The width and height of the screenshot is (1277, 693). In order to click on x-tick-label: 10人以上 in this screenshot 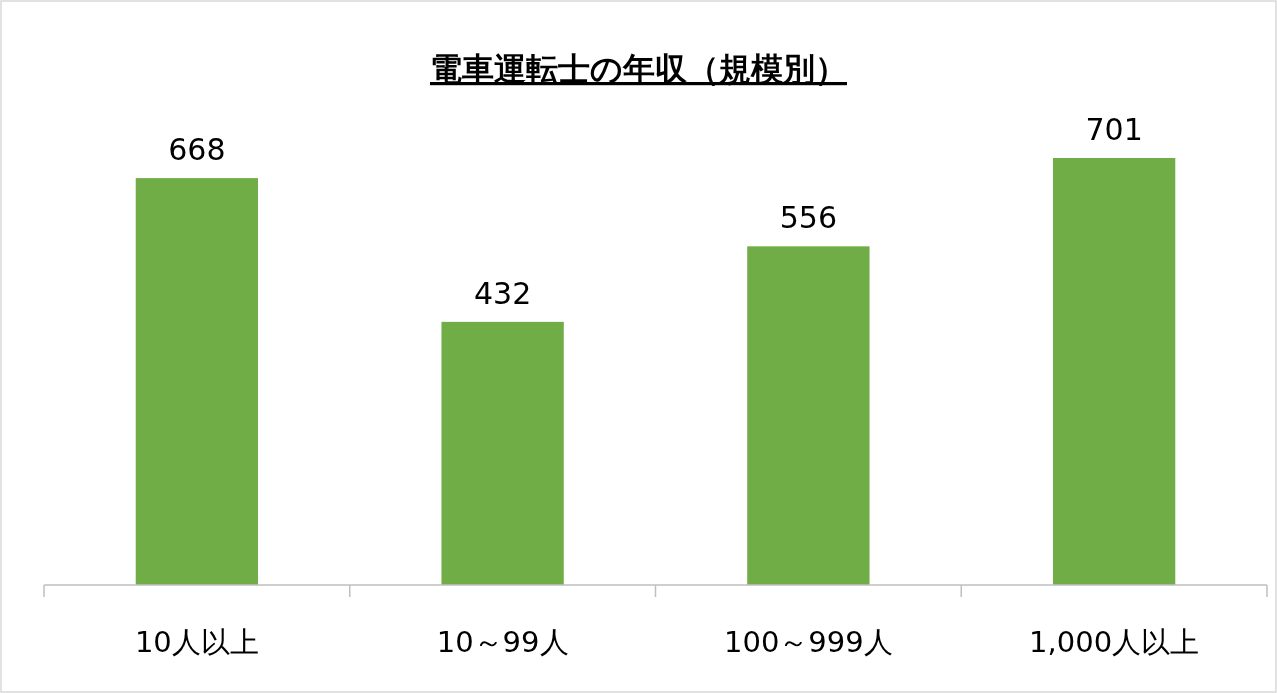, I will do `click(196, 642)`.